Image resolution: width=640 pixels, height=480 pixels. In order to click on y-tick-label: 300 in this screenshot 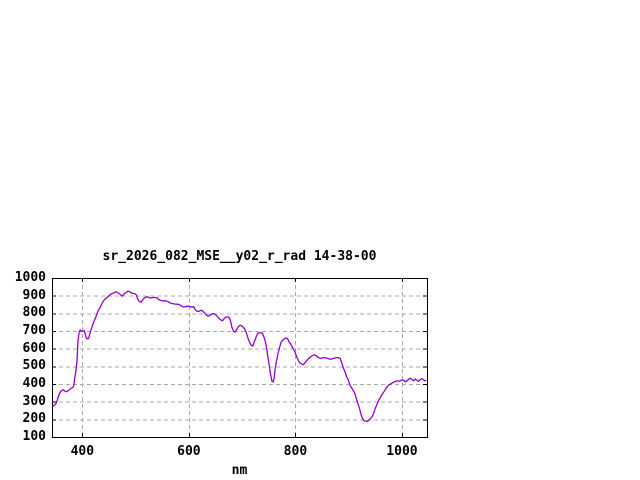, I will do `click(34, 401)`.